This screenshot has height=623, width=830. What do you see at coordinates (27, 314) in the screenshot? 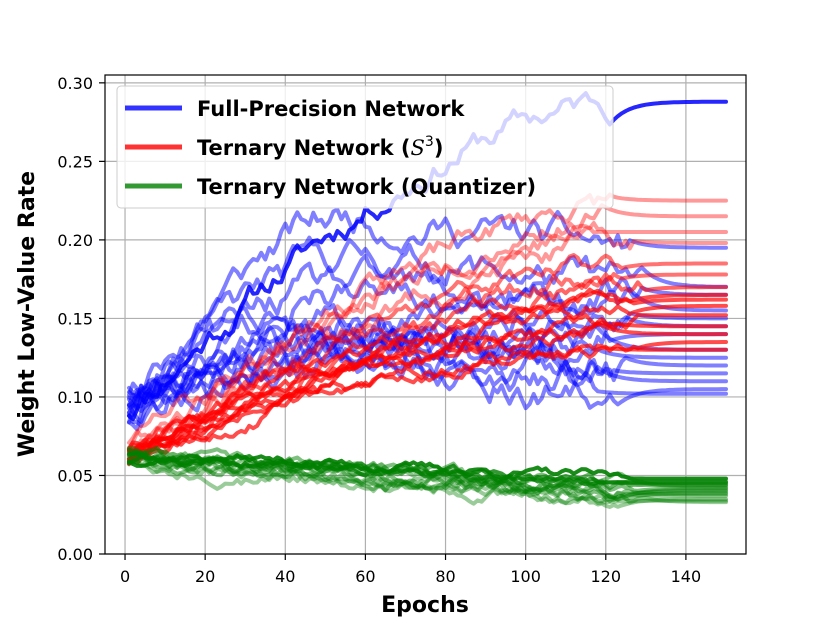
I see `y-axis-title: Weight Low-Value Rate` at bounding box center [27, 314].